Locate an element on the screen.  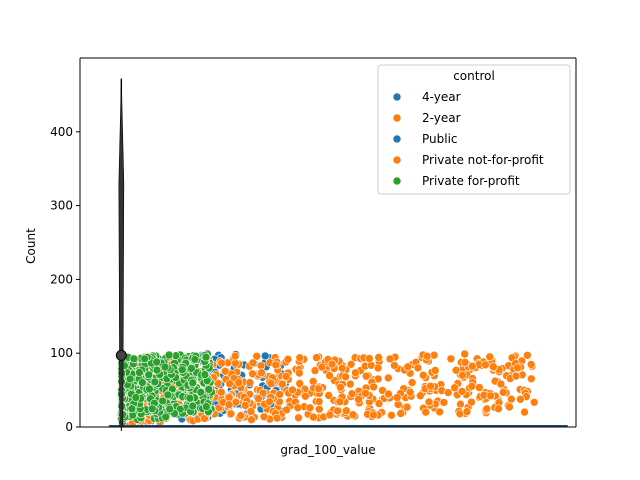
legend-entry-label: 2-year is located at coordinates (441, 118).